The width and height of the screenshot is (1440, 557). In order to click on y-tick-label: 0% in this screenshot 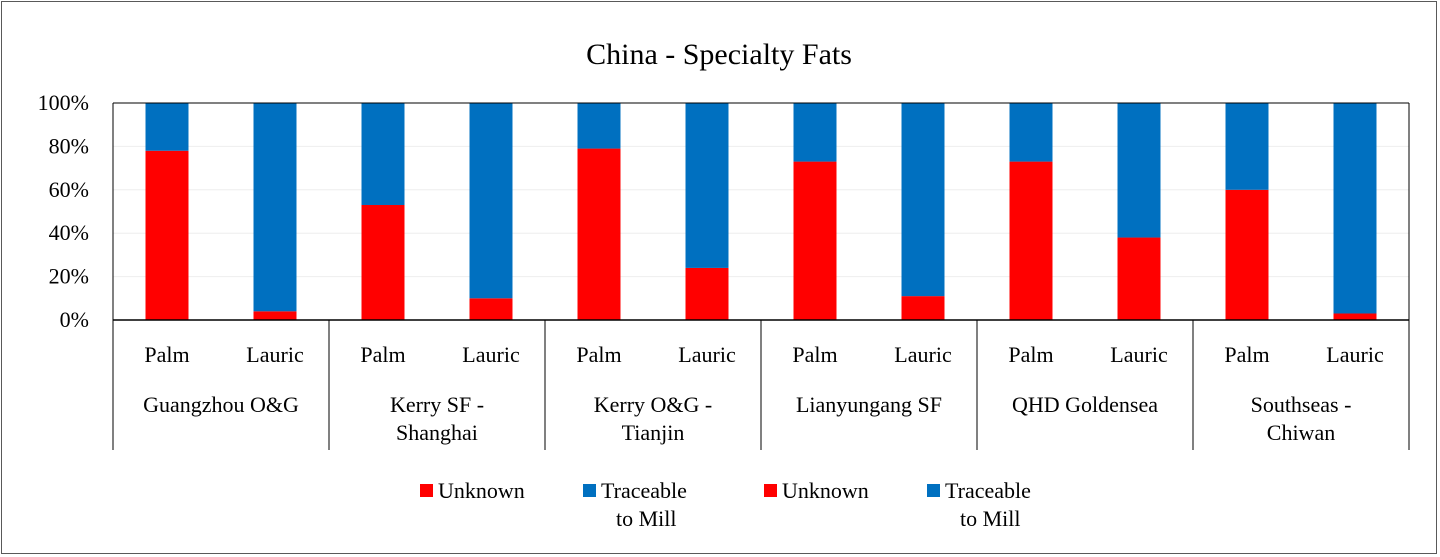, I will do `click(74, 319)`.